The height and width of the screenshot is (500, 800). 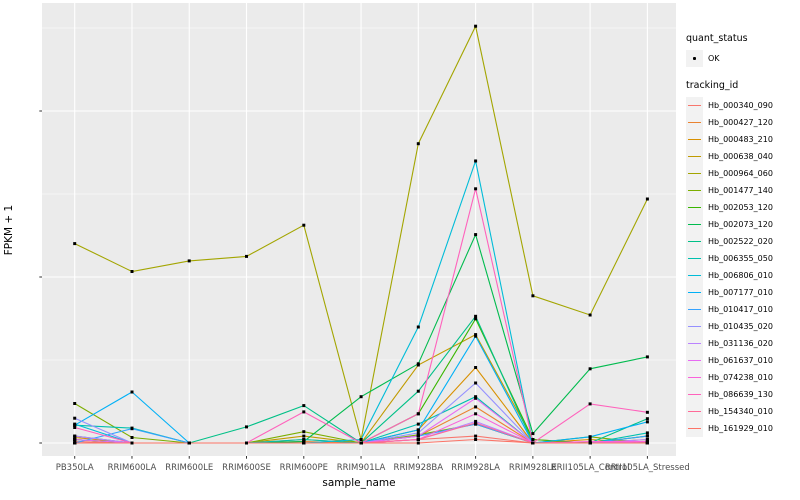 I want to click on legend-entry-Hb_000427_120: Hb_000427_120, so click(x=743, y=122).